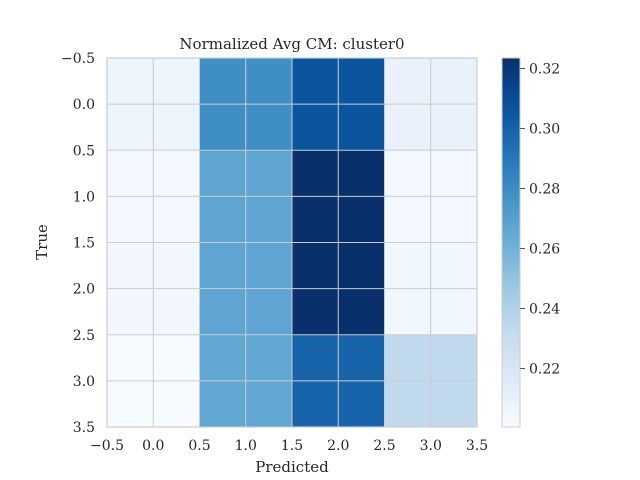 This screenshot has height=480, width=640. What do you see at coordinates (84, 336) in the screenshot?
I see `y-tick-label: 2.5` at bounding box center [84, 336].